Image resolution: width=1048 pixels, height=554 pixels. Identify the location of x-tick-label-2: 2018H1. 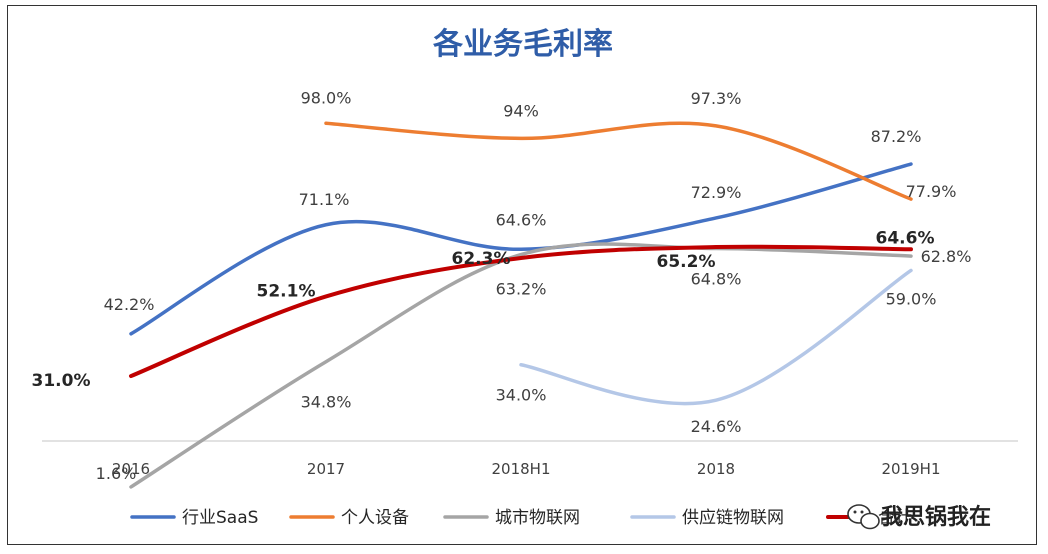
(521, 469).